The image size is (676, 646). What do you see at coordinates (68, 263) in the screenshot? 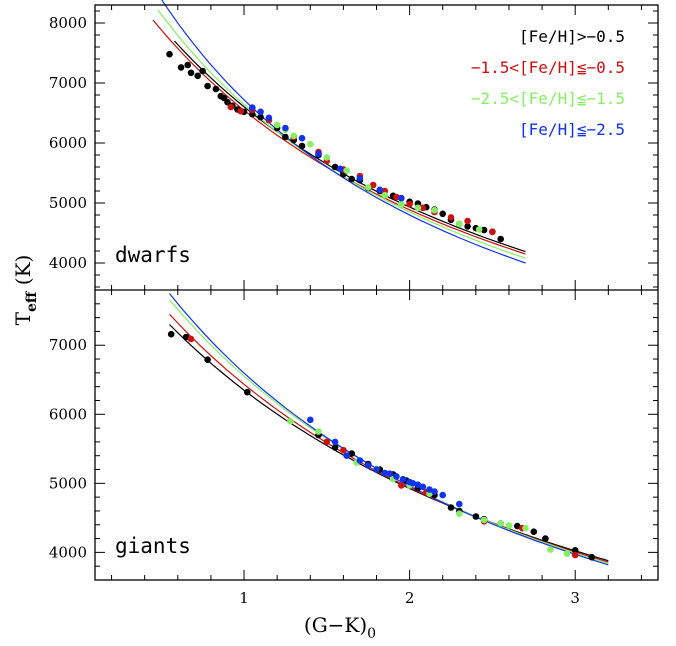
I see `dwarfs-ytick-label-4000: 4000` at bounding box center [68, 263].